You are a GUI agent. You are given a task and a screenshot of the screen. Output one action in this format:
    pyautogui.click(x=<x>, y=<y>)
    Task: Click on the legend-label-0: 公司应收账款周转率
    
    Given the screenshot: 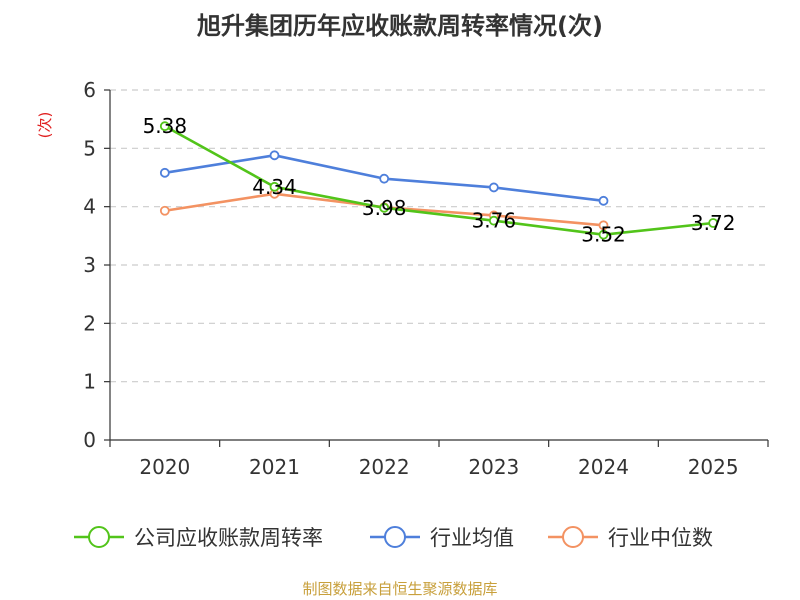 What is the action you would take?
    pyautogui.click(x=228, y=538)
    